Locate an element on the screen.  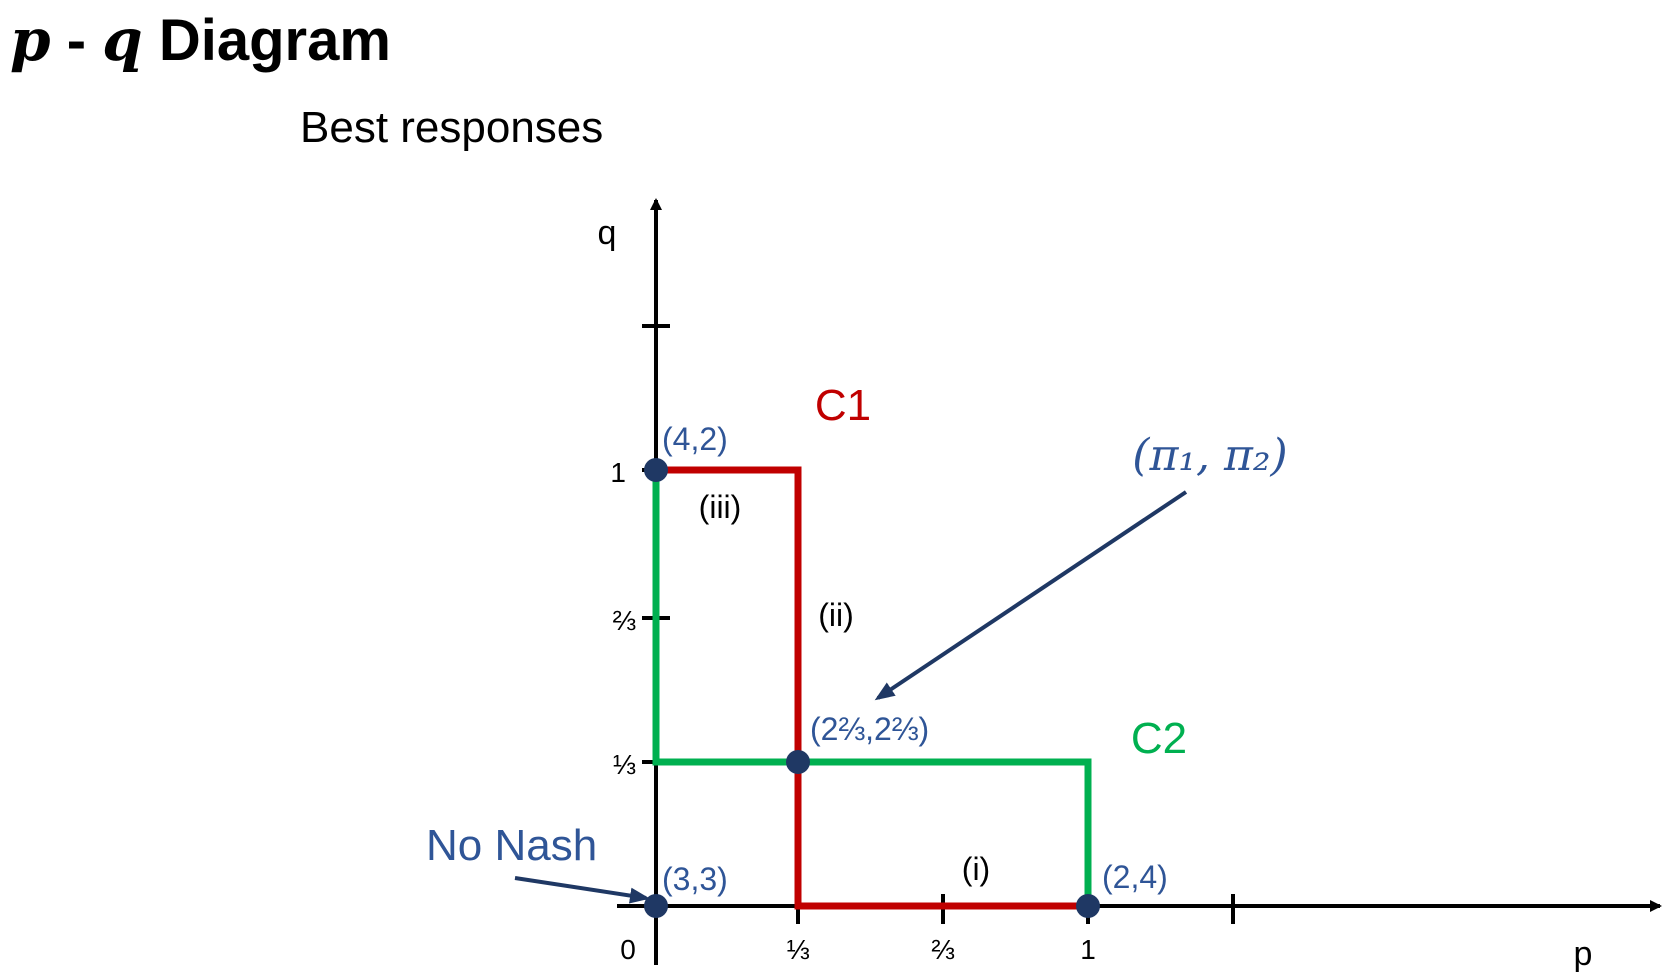
title-variable-p: p is located at coordinates (30, 40).